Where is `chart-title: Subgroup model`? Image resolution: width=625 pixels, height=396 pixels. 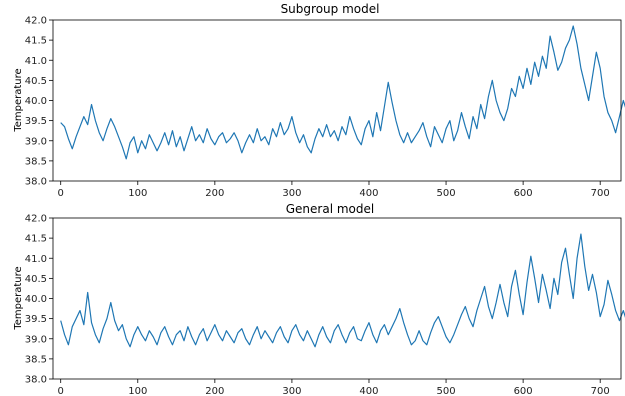
chart-title: Subgroup model is located at coordinates (330, 9).